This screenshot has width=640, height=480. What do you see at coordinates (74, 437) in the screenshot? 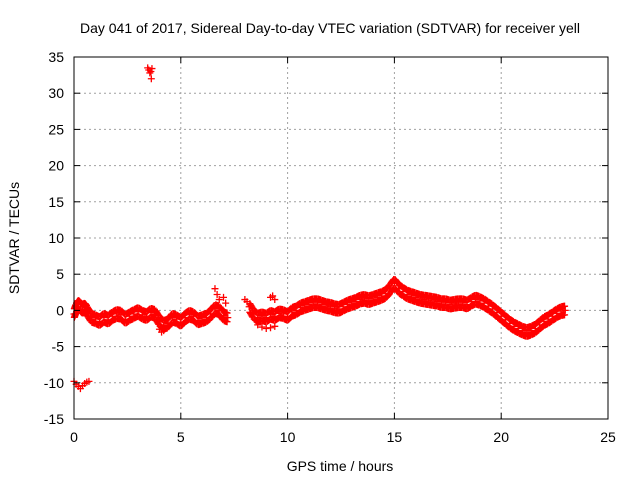
I see `x-tick-label: 0` at bounding box center [74, 437].